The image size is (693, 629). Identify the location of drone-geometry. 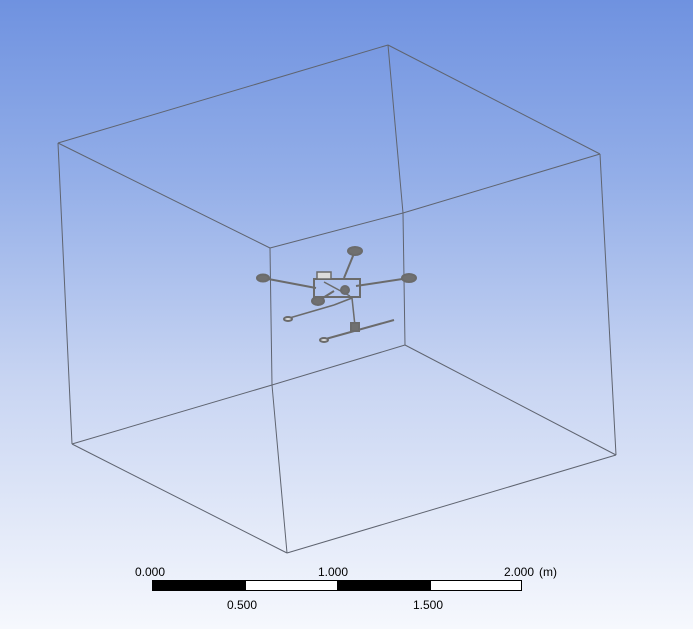
(336, 294).